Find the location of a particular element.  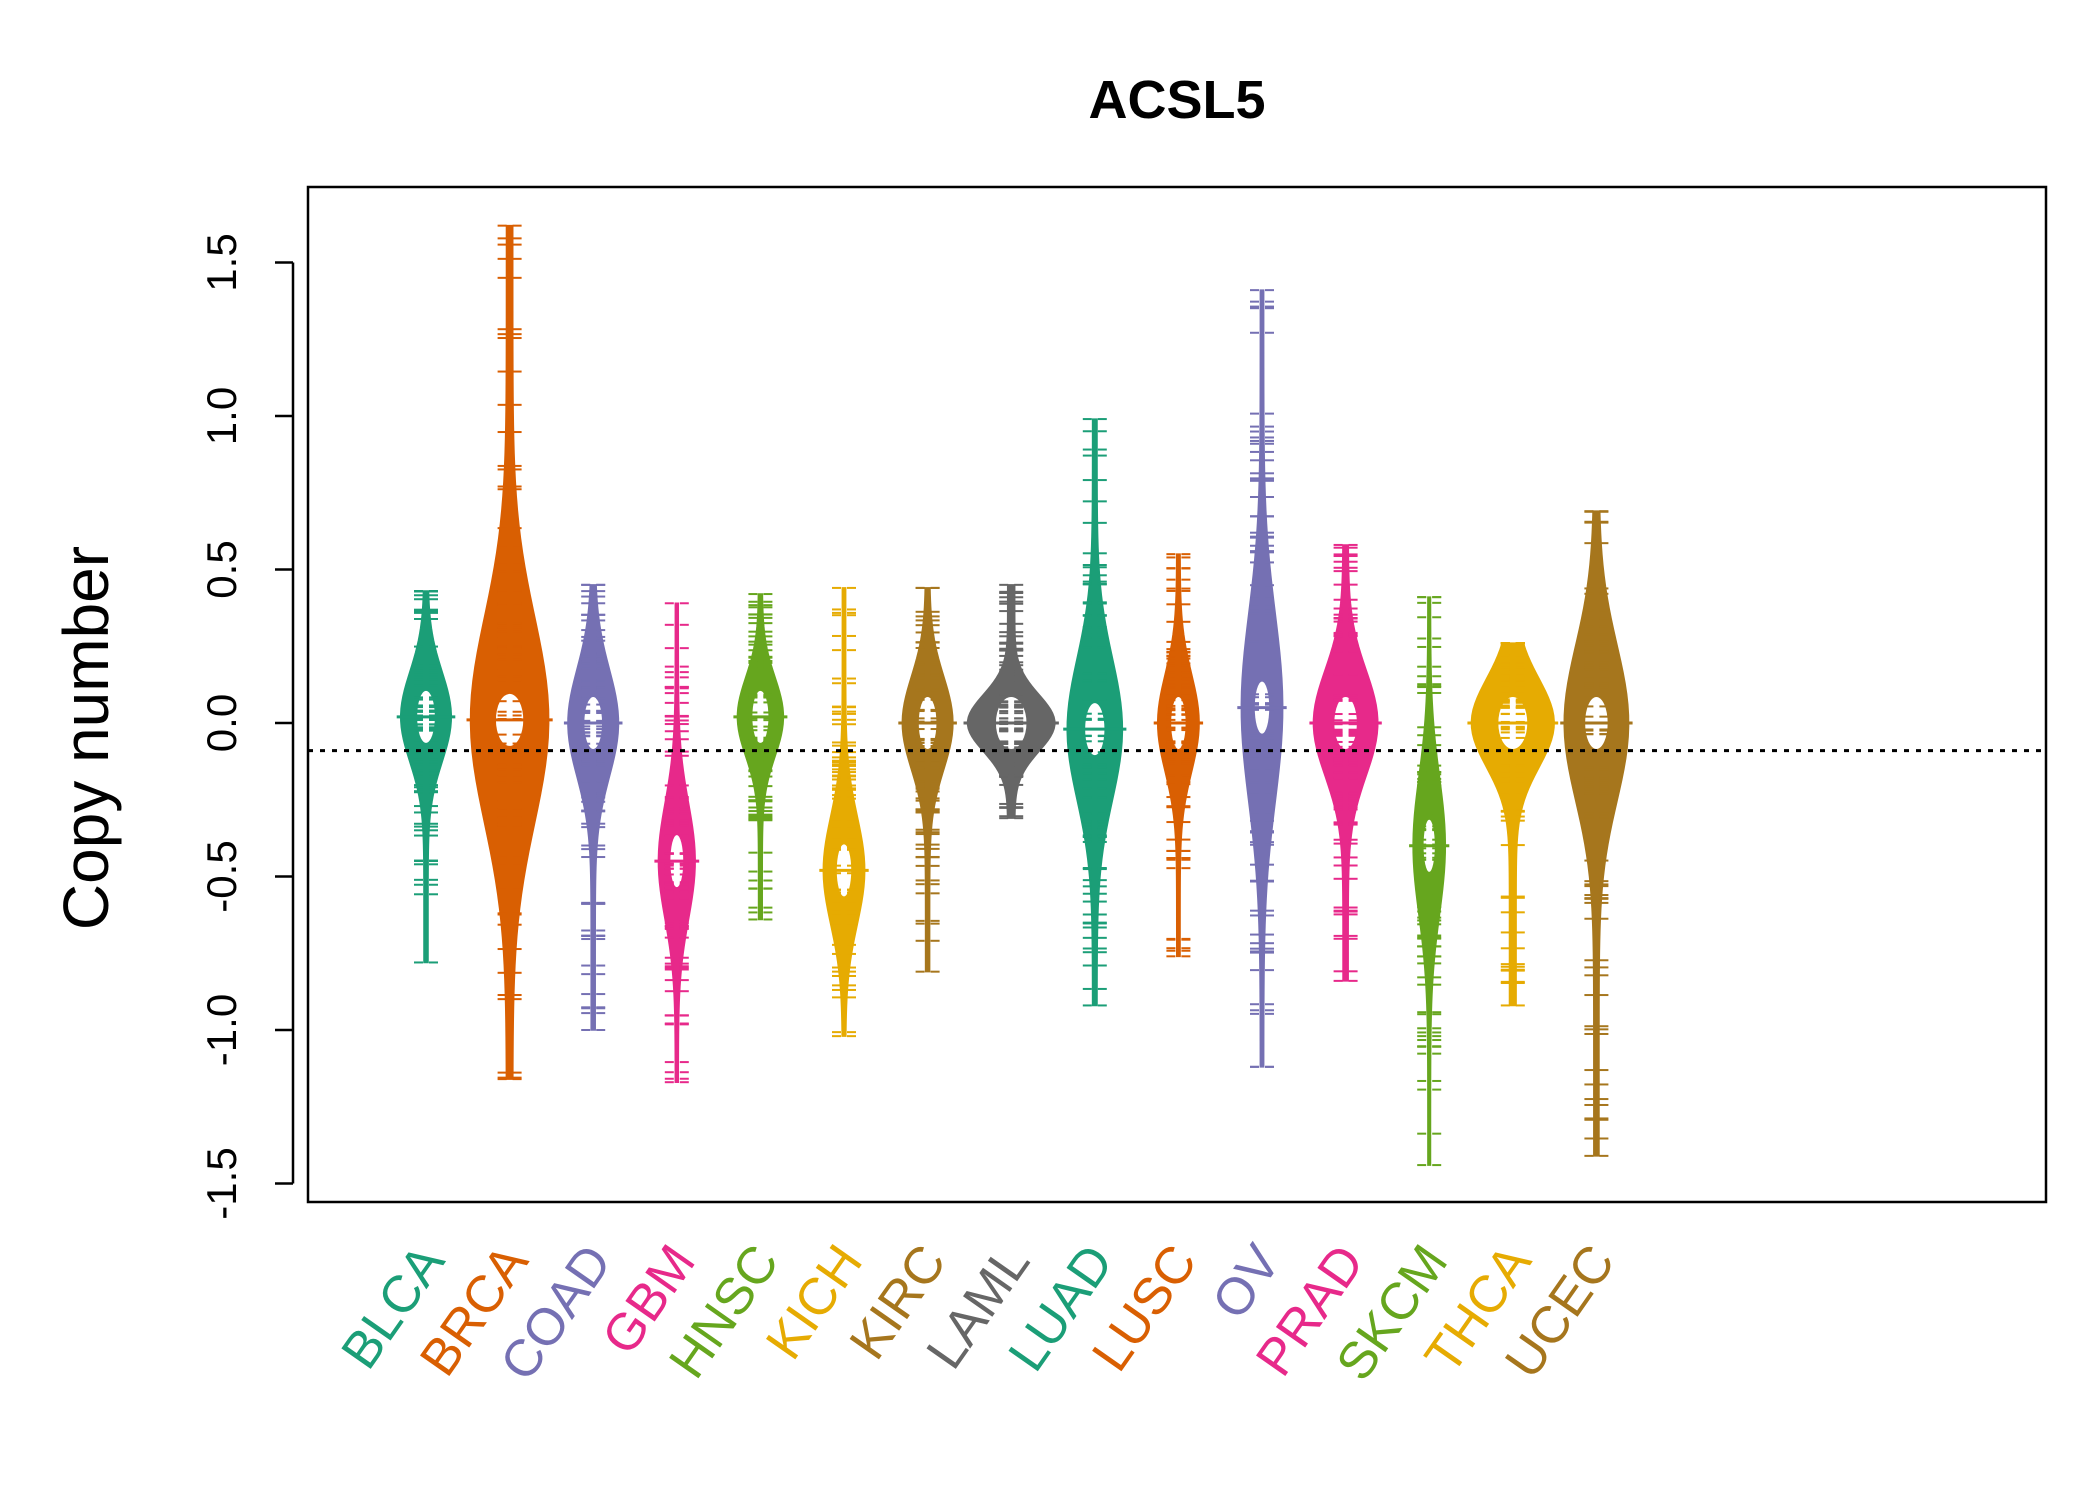

bean-kich is located at coordinates (844, 812).